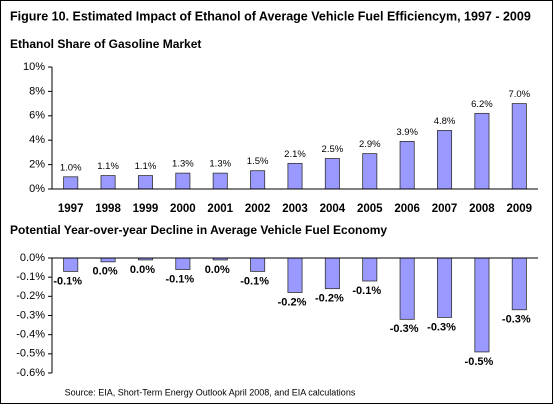 This screenshot has width=559, height=411. I want to click on data-label: 1.0%, so click(71, 167).